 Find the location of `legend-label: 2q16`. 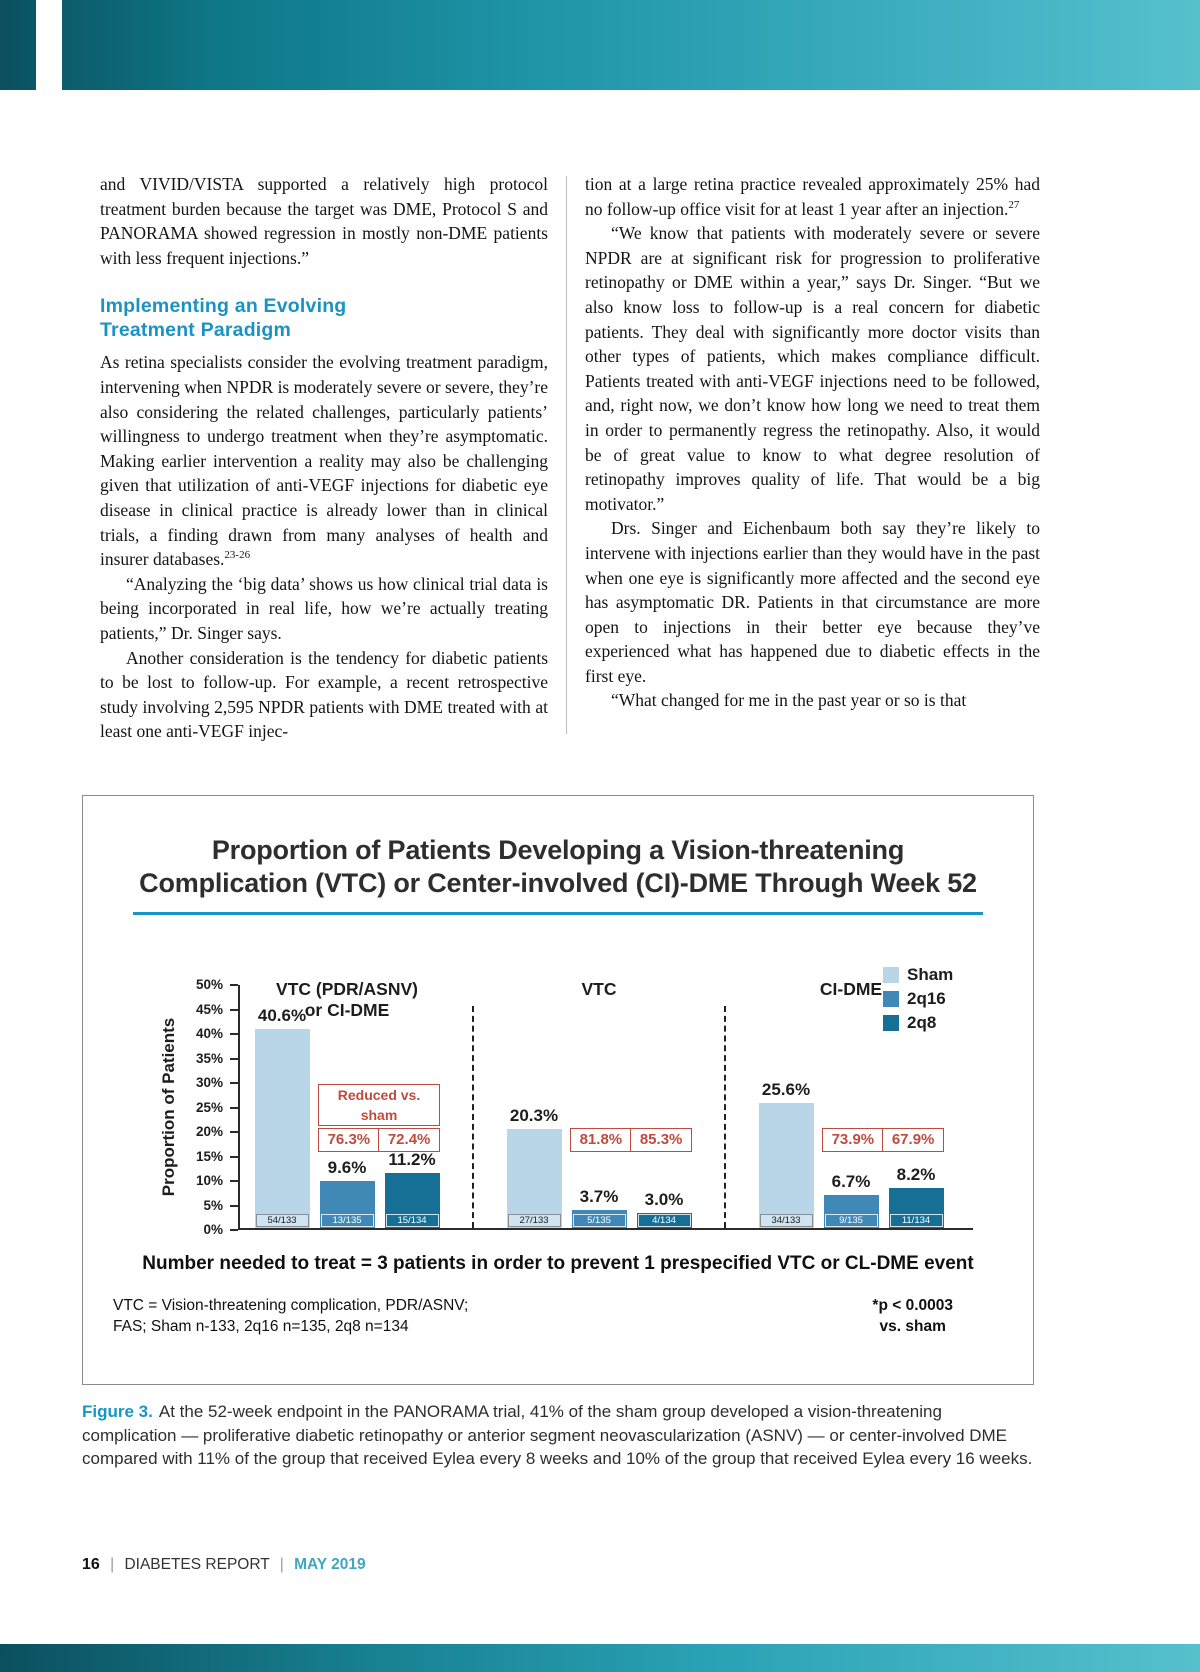

legend-label: 2q16 is located at coordinates (926, 998).